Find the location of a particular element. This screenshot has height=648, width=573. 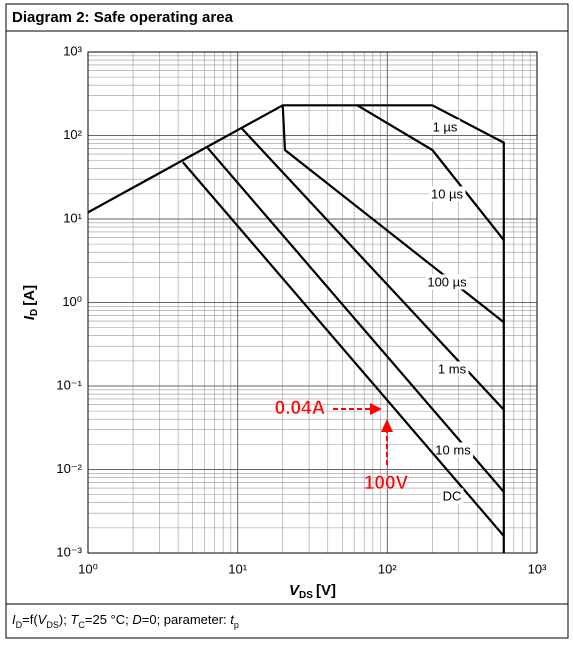

x-tick-label: 10² is located at coordinates (387, 568).